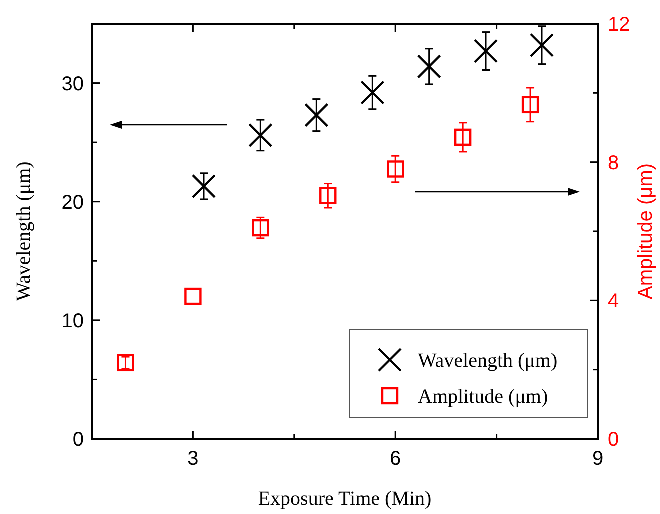 The image size is (660, 514). I want to click on y2-axis-title: Amplitude (μm), so click(646, 232).